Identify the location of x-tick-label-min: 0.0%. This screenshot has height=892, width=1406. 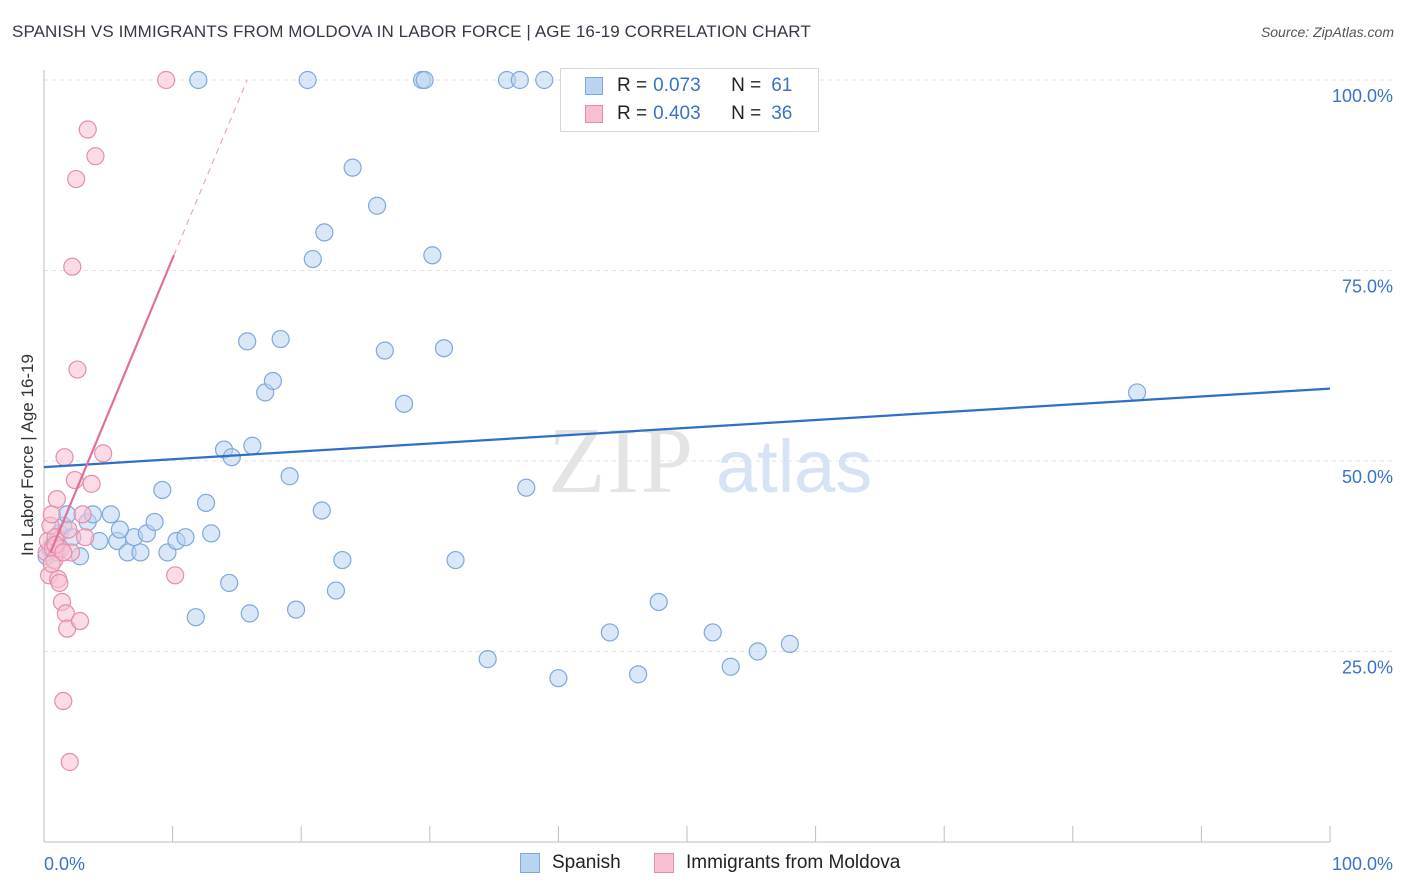
(64, 864).